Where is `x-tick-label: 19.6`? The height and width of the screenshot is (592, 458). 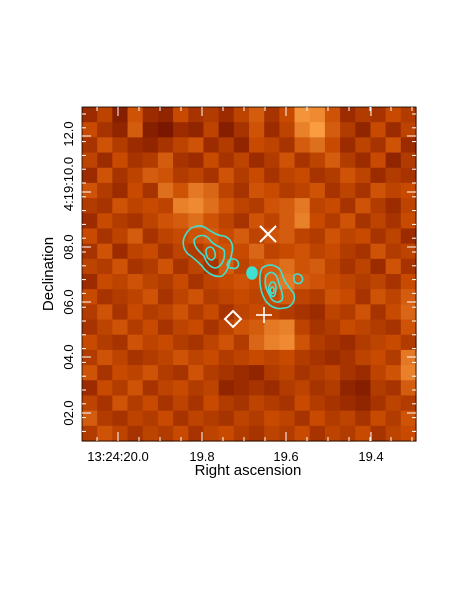 x-tick-label: 19.6 is located at coordinates (285, 456).